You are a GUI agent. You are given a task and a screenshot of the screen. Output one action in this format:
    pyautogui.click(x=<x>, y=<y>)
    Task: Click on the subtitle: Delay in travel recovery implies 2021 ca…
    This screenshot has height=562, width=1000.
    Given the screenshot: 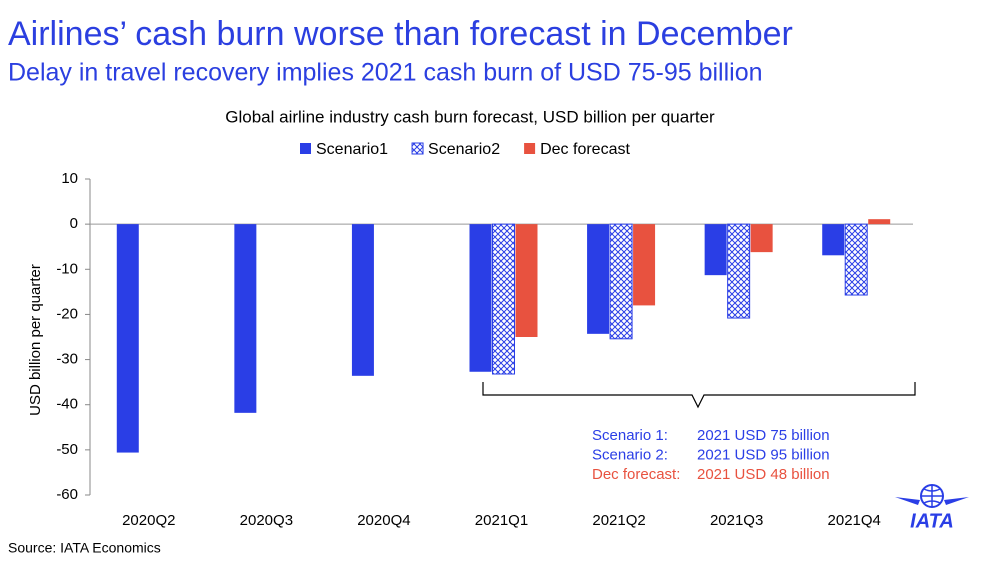 What is the action you would take?
    pyautogui.click(x=385, y=73)
    